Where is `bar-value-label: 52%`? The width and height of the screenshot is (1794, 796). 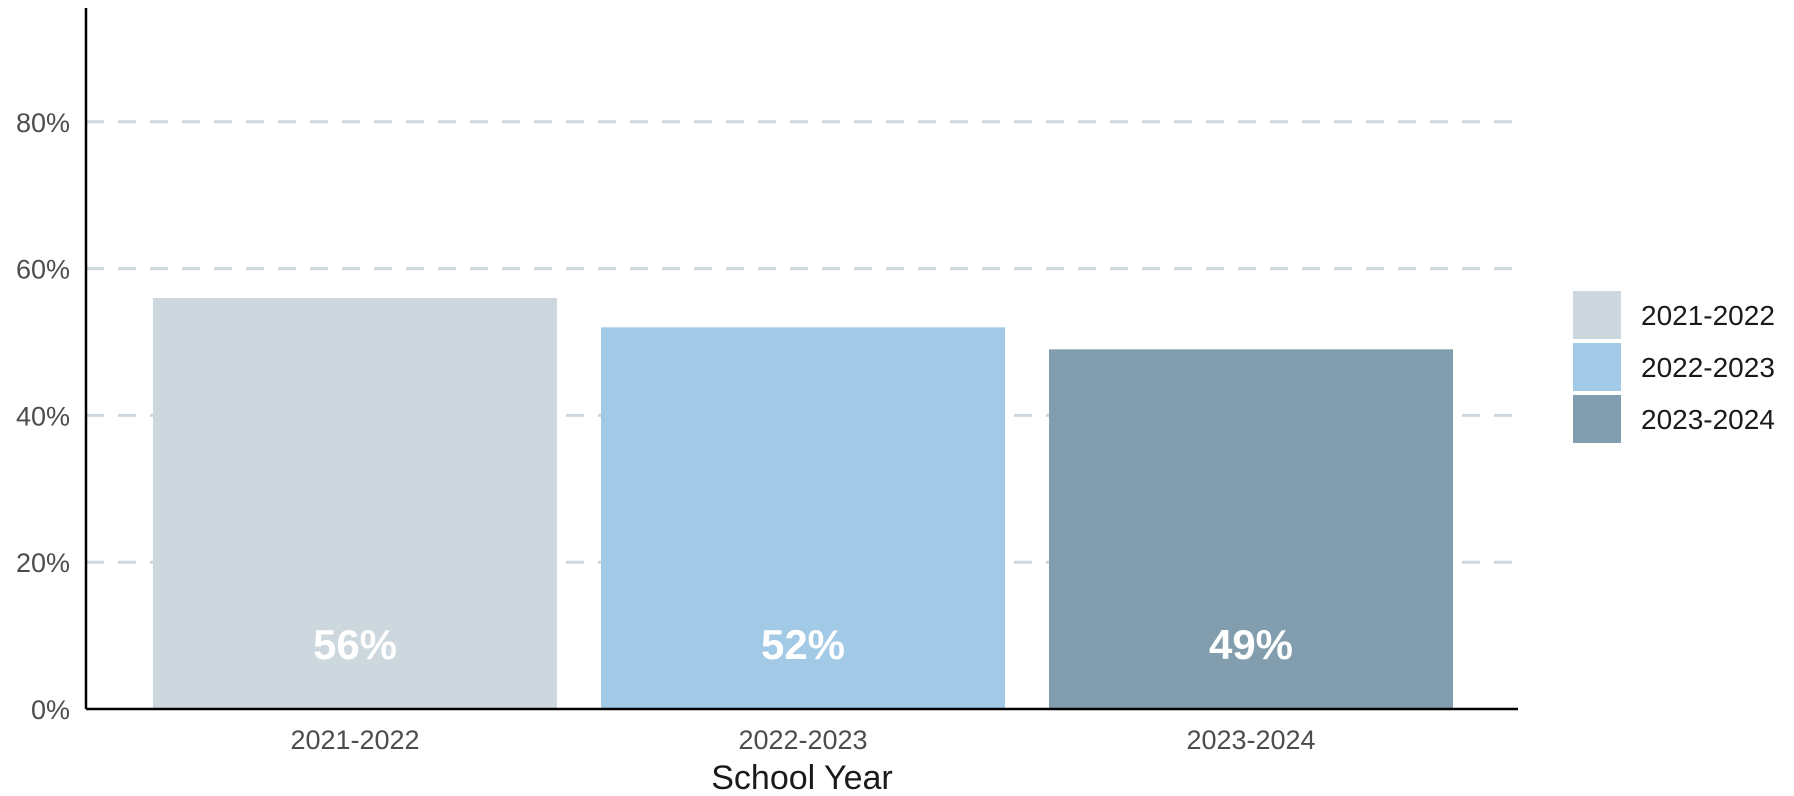 bar-value-label: 52% is located at coordinates (803, 644).